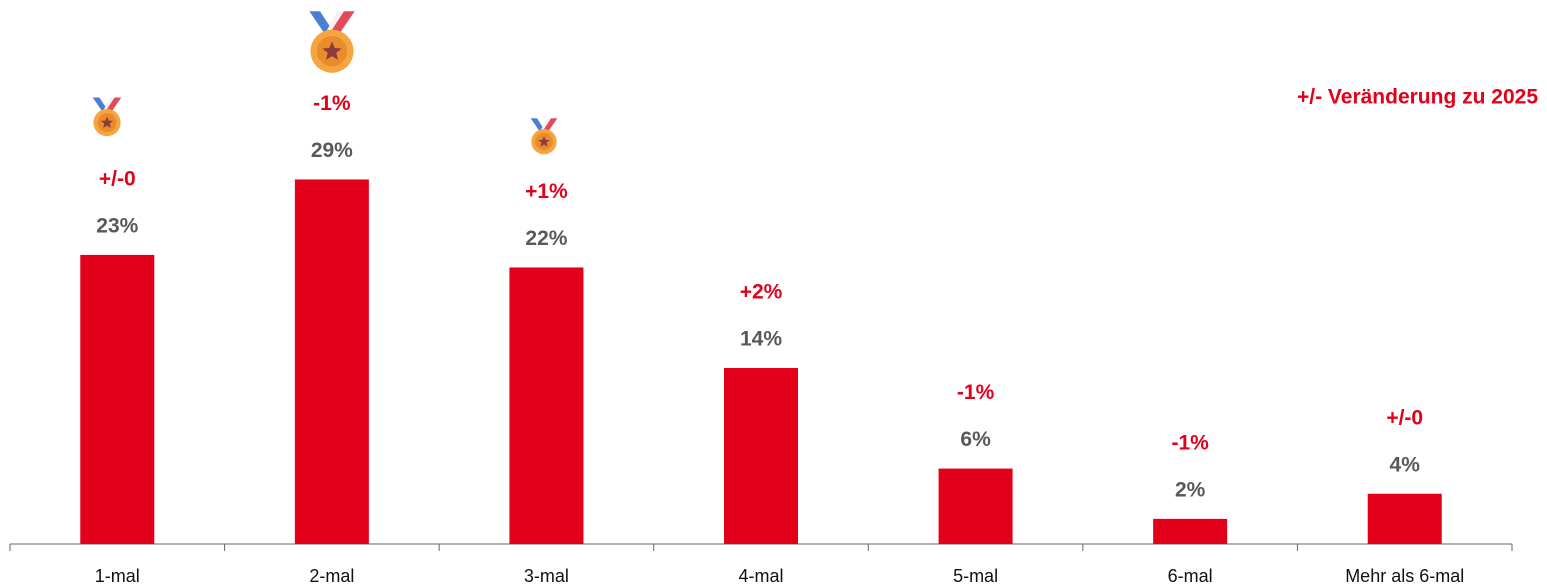 The width and height of the screenshot is (1547, 585). What do you see at coordinates (117, 575) in the screenshot?
I see `x-tick-label: 1-mal` at bounding box center [117, 575].